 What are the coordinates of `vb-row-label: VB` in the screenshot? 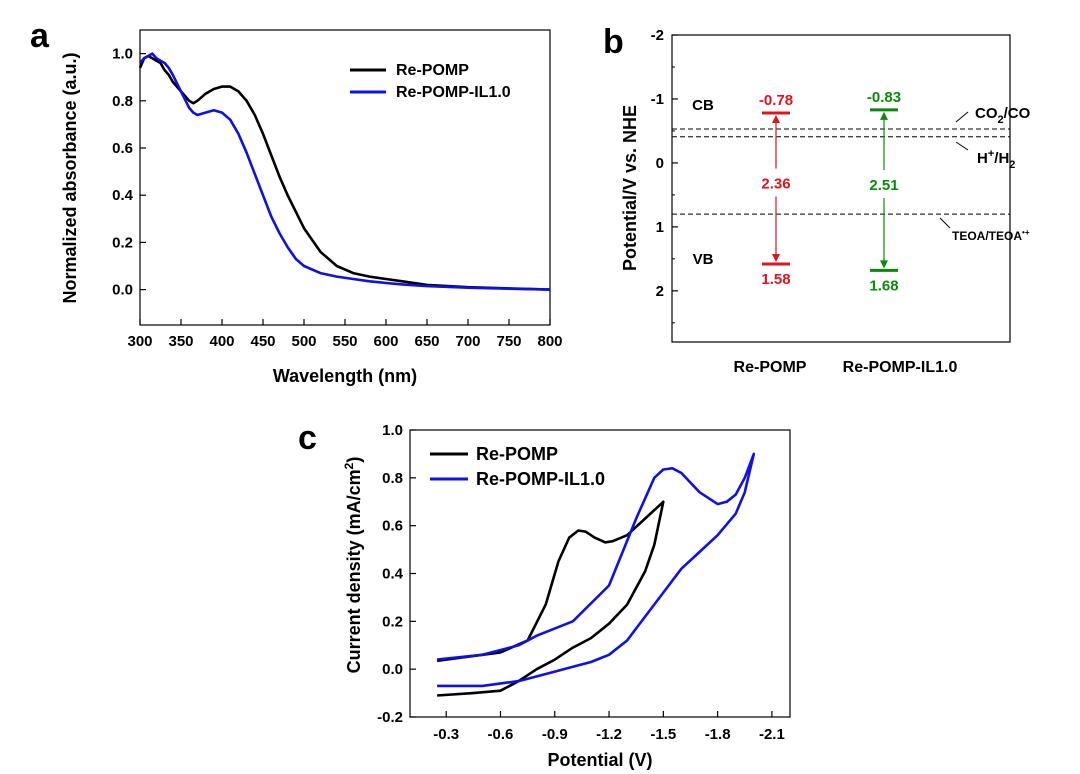 It's located at (703, 259).